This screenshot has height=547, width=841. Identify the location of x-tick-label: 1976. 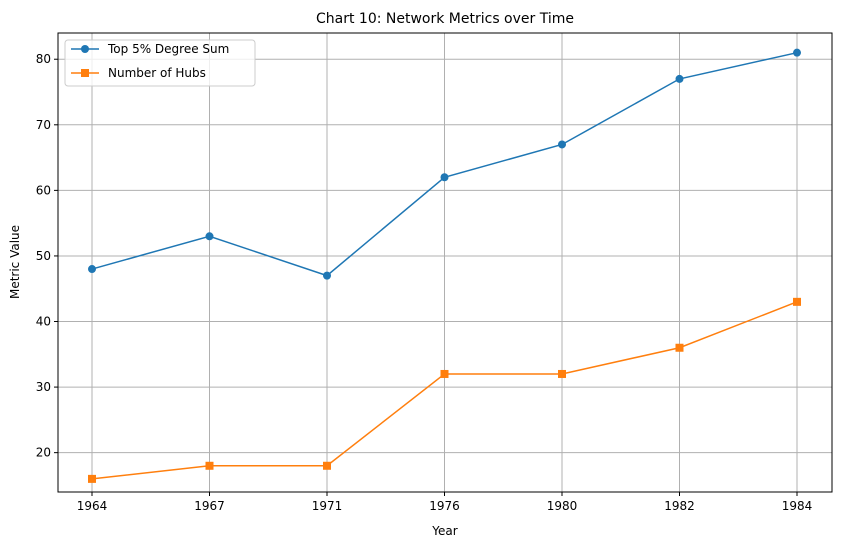
(444, 506).